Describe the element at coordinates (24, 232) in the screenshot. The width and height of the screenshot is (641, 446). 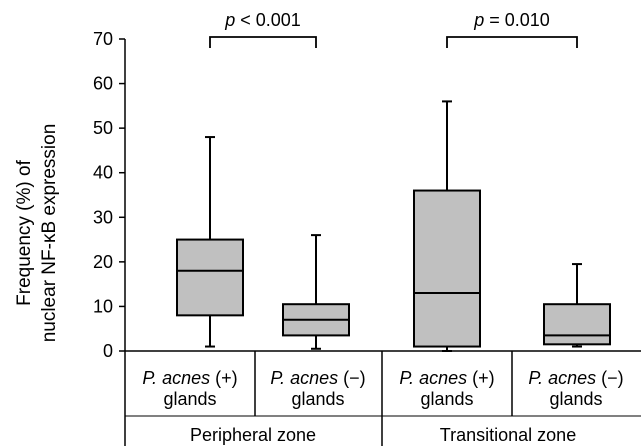
I see `y-axis-label-line1: Frequency (%) of` at that location.